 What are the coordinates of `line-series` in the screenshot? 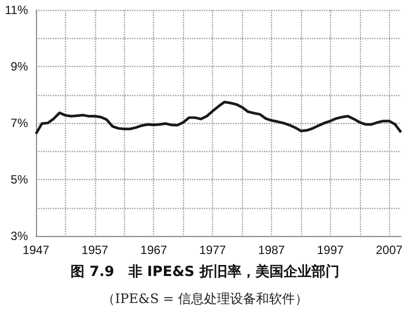 It's located at (218, 118).